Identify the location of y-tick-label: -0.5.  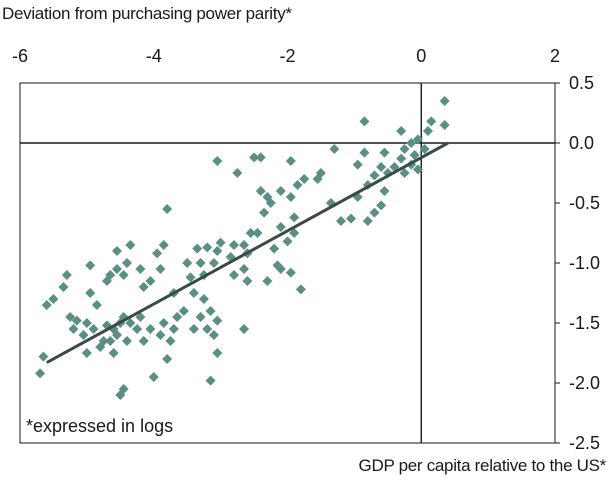
(584, 203).